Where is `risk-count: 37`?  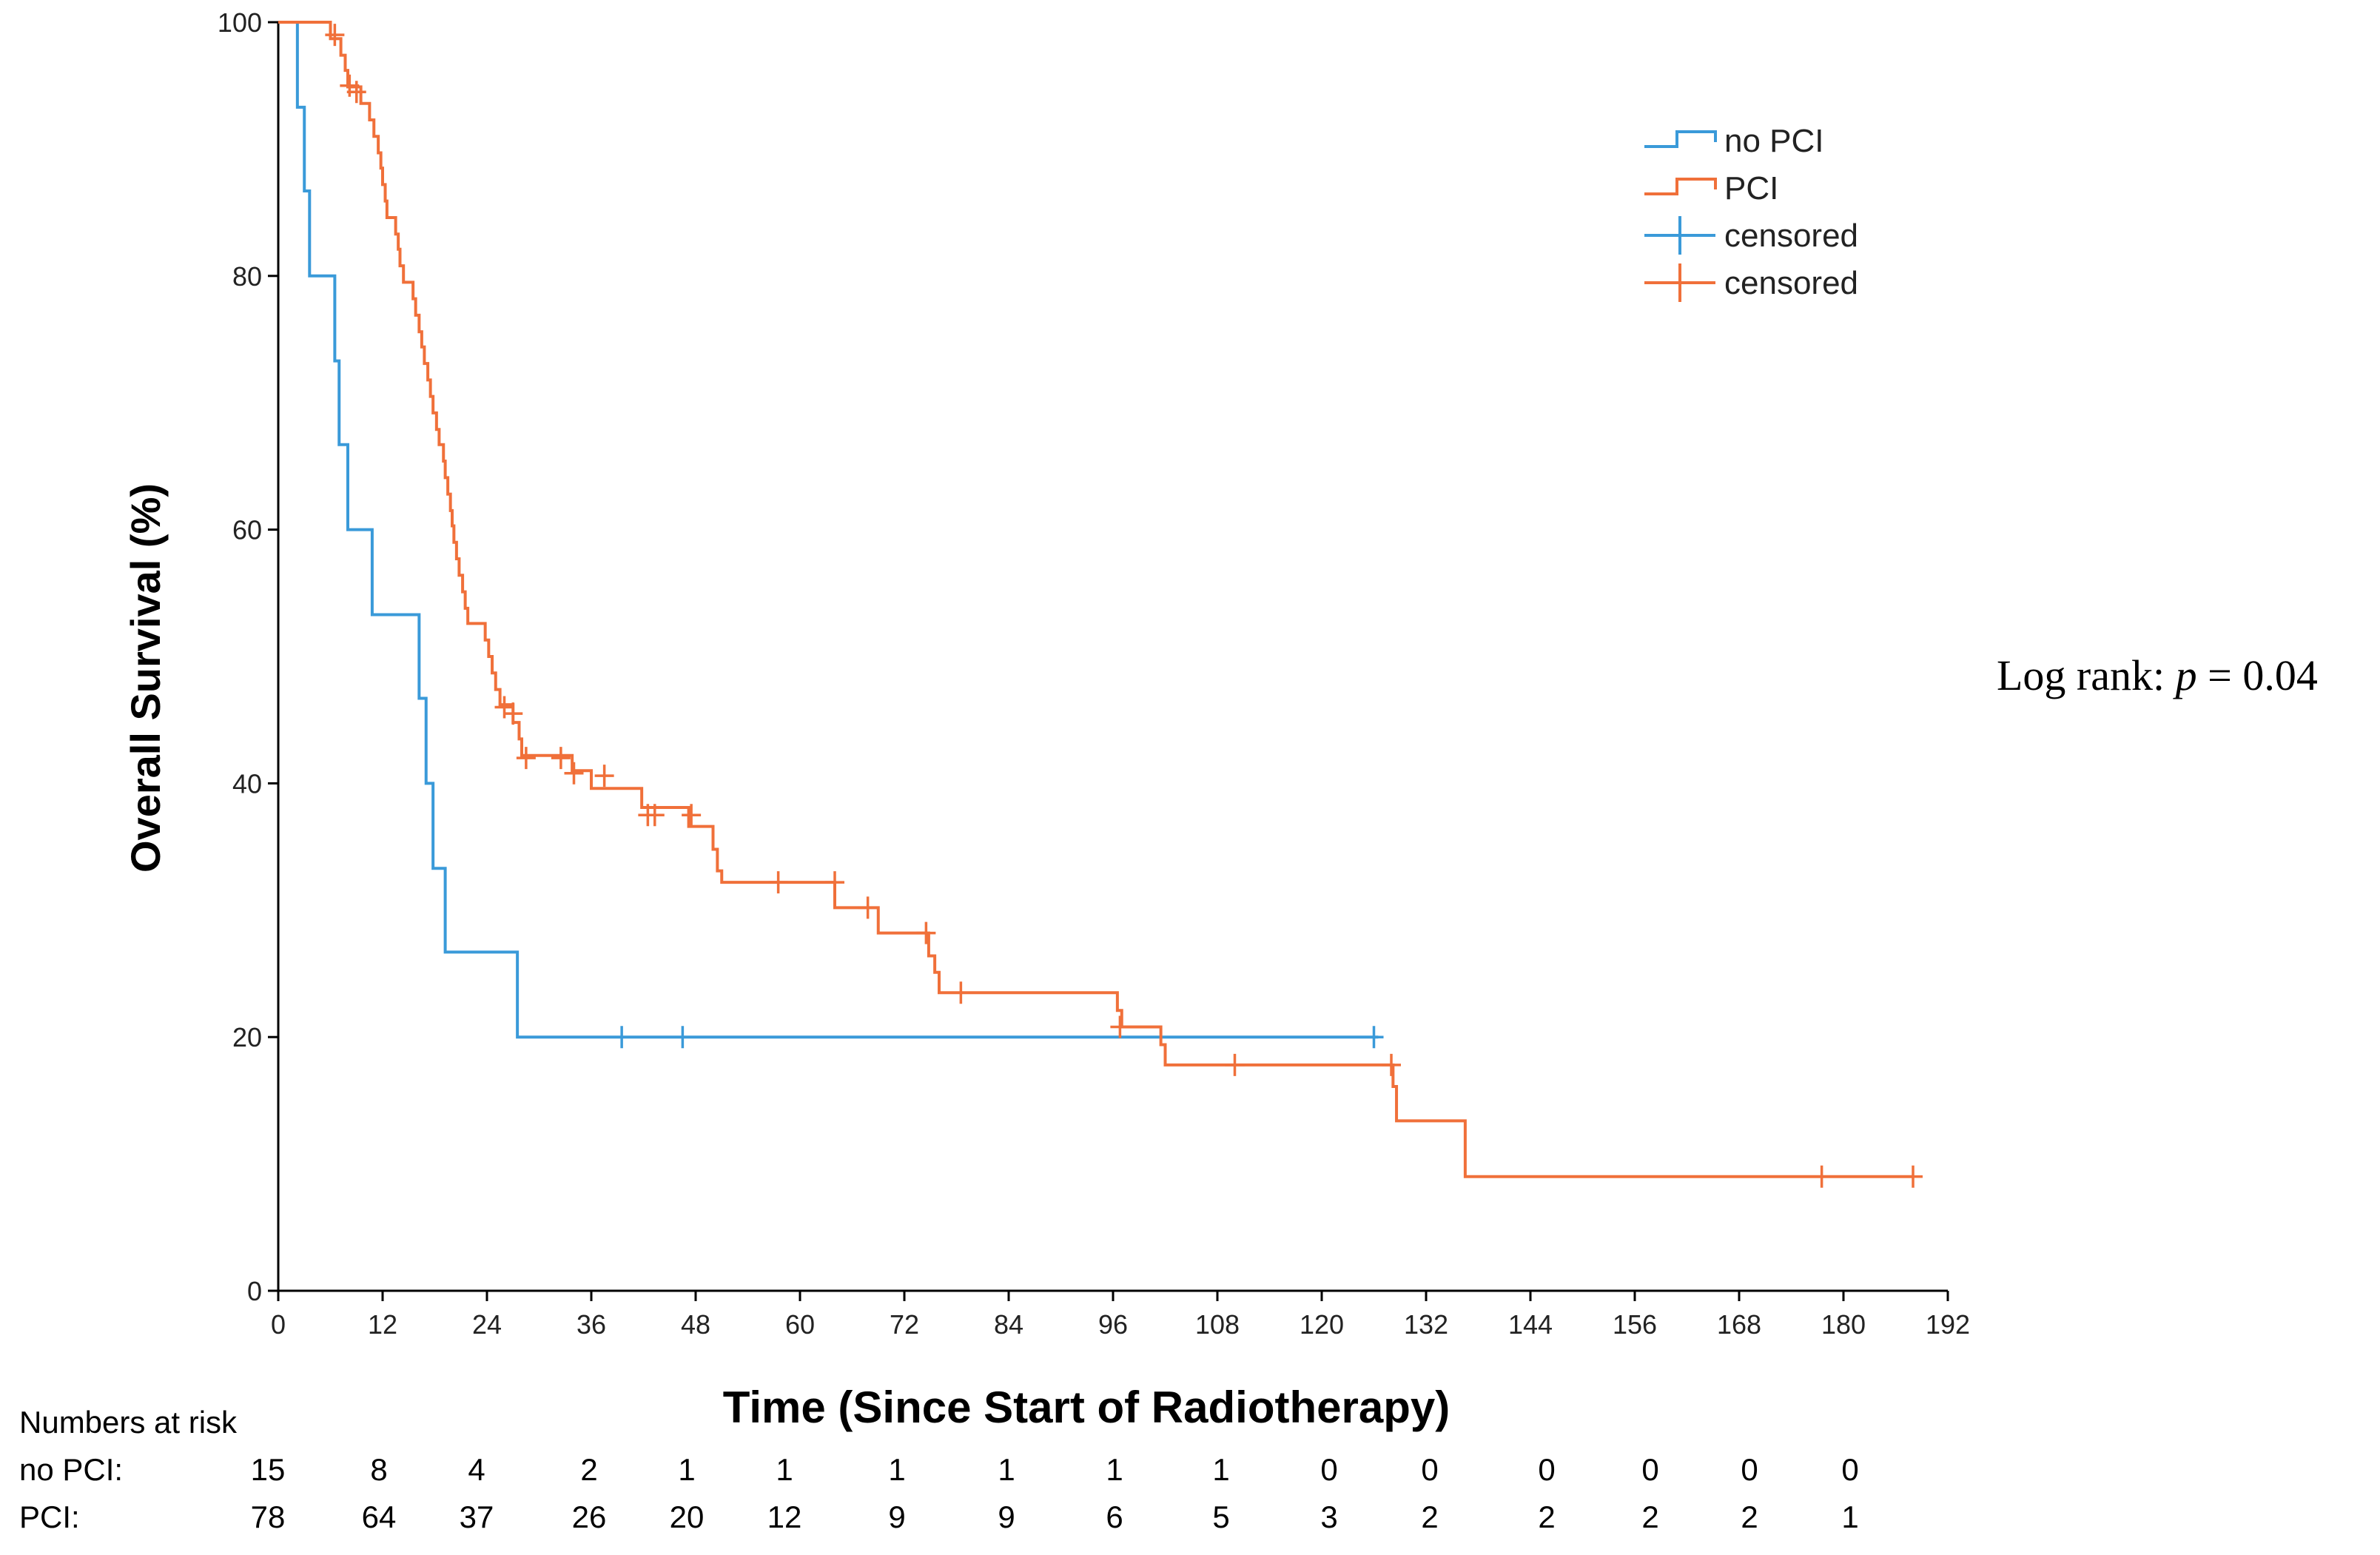 risk-count: 37 is located at coordinates (477, 1517).